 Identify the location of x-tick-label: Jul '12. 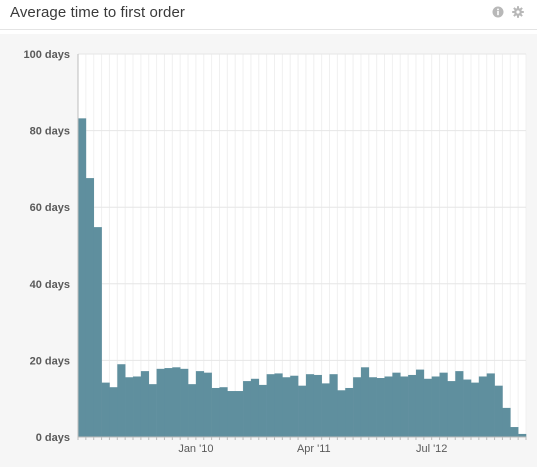
(431, 449).